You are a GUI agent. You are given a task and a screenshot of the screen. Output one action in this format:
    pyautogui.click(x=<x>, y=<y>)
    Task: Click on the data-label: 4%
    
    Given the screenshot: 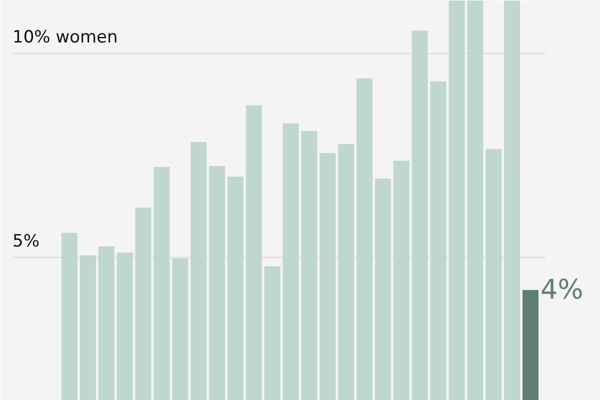 What is the action you would take?
    pyautogui.click(x=562, y=290)
    